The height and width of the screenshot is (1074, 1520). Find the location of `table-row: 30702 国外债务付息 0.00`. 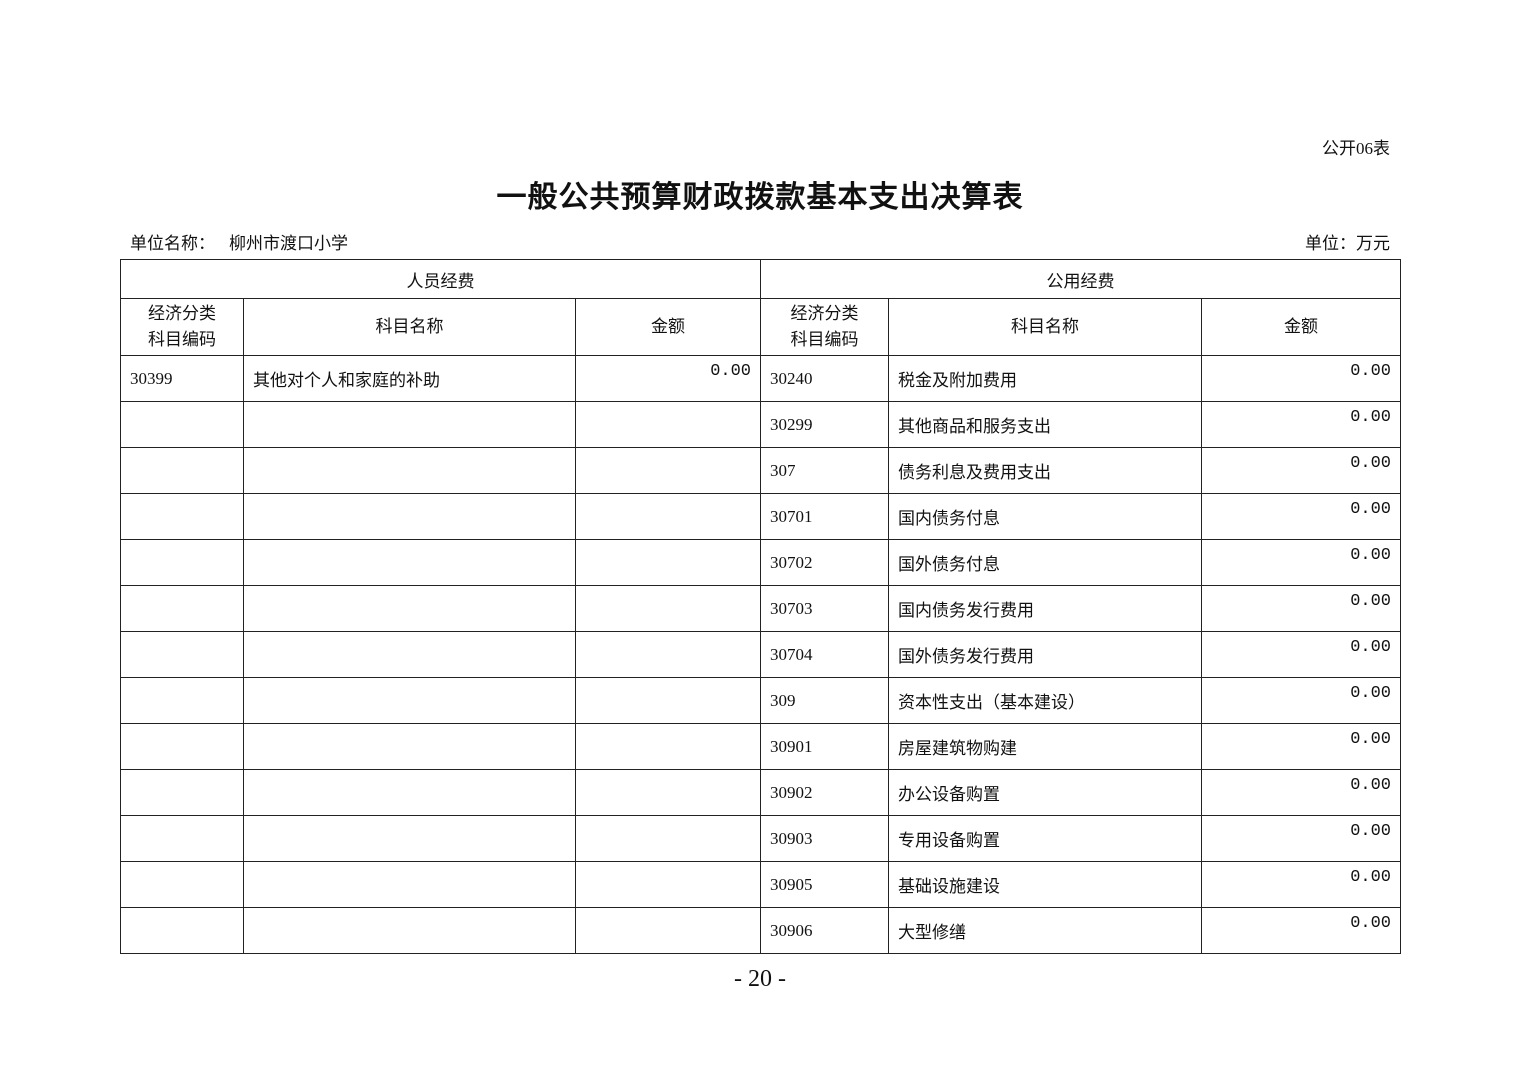

table-row: 30702 国外债务付息 0.00 is located at coordinates (760, 562).